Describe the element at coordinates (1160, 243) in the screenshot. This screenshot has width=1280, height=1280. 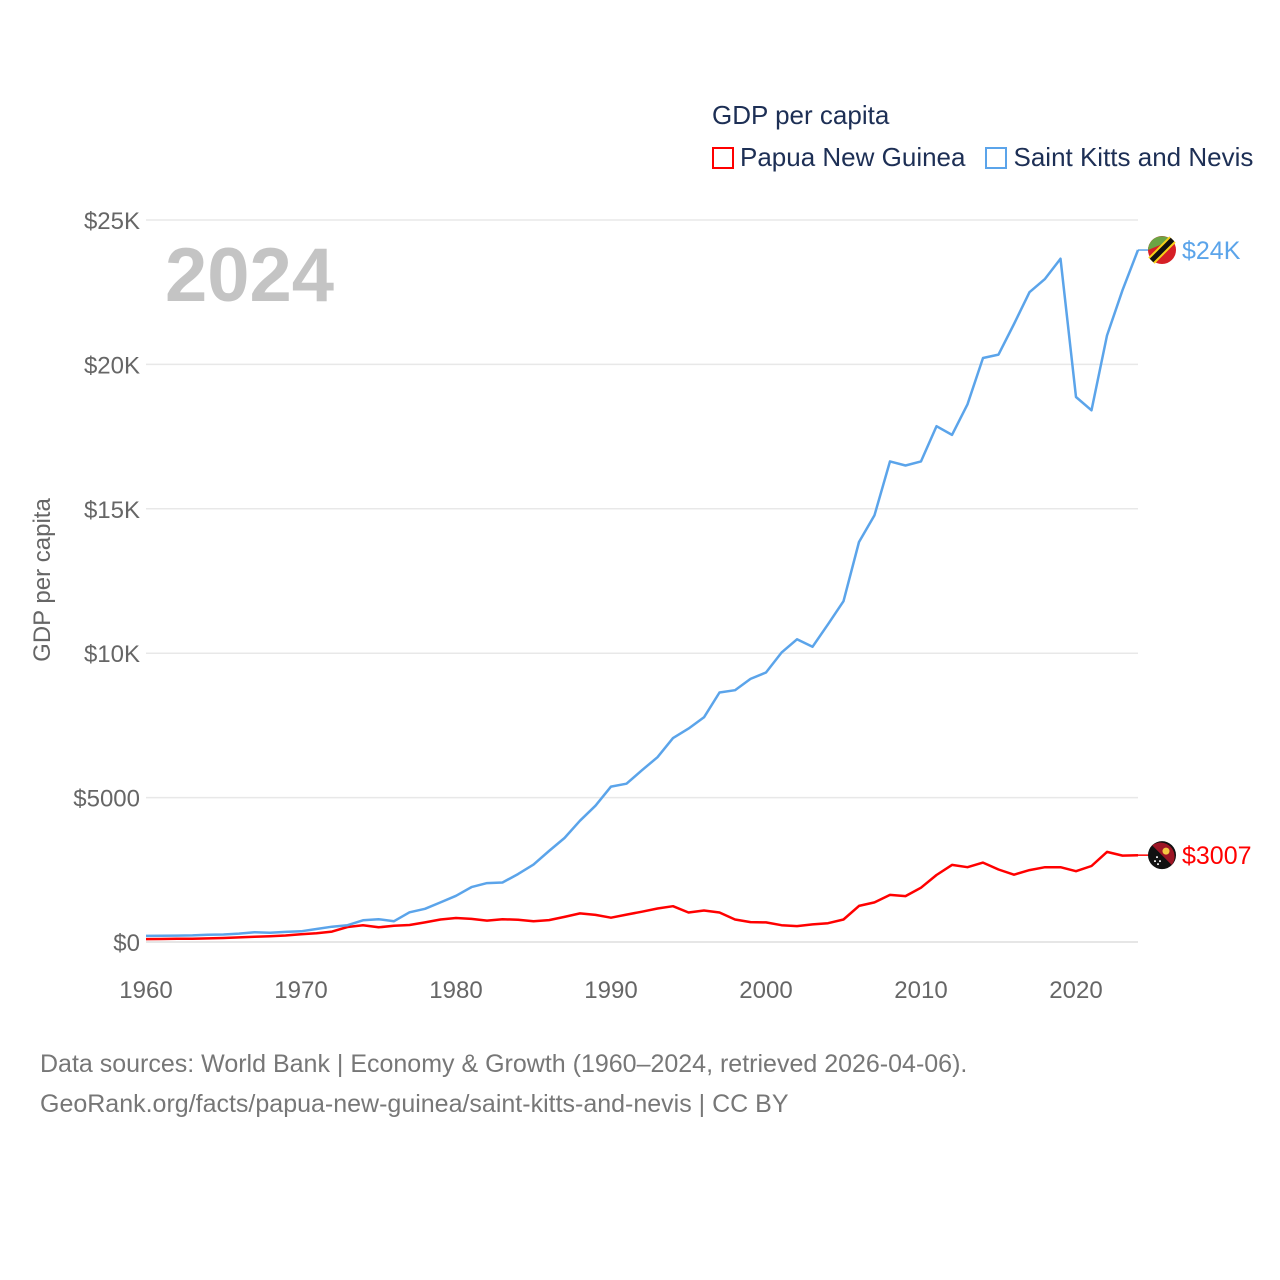
I see `flag-green` at that location.